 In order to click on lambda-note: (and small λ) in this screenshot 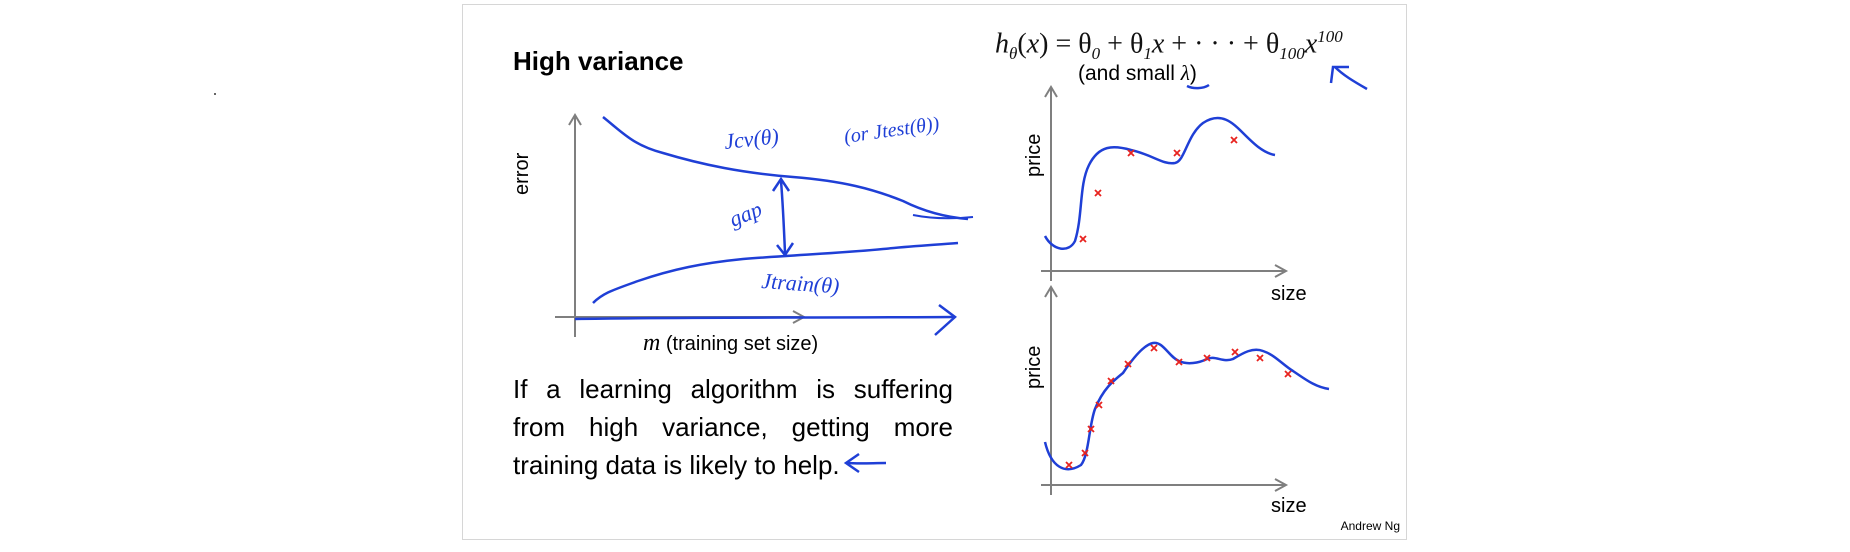, I will do `click(1137, 73)`.